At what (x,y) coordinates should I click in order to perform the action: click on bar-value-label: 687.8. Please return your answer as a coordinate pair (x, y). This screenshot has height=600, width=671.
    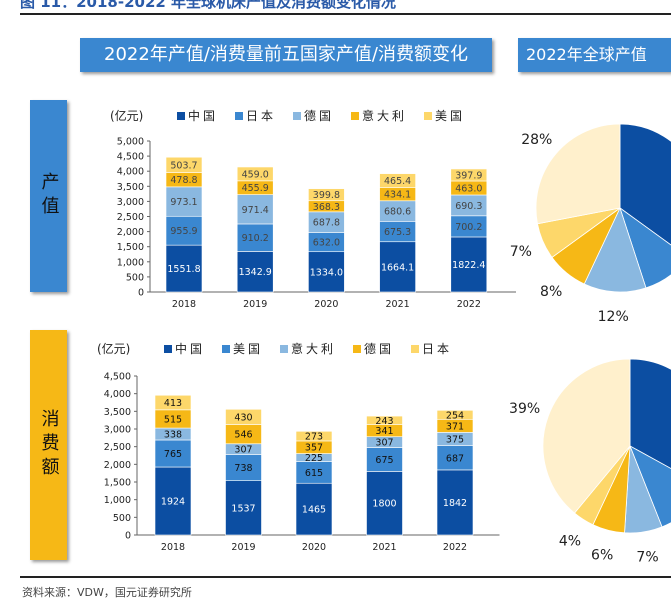
    Looking at the image, I should click on (326, 223).